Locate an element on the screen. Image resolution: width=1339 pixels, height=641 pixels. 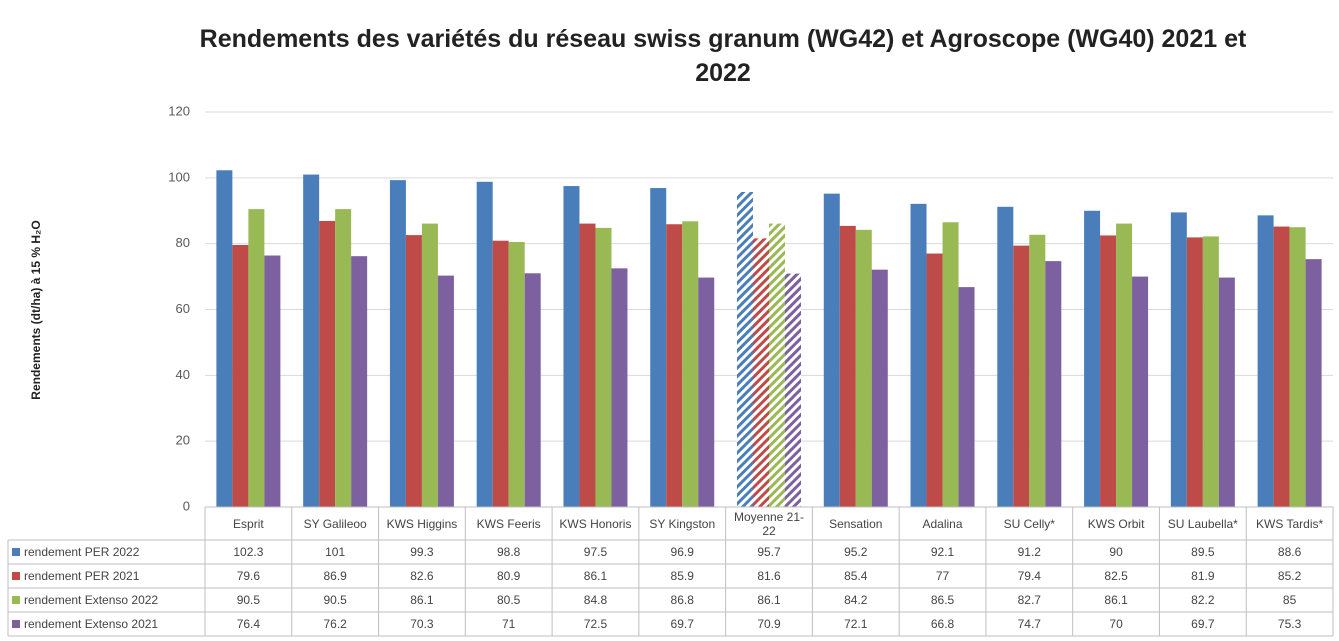
category-label: Adalina is located at coordinates (942, 523).